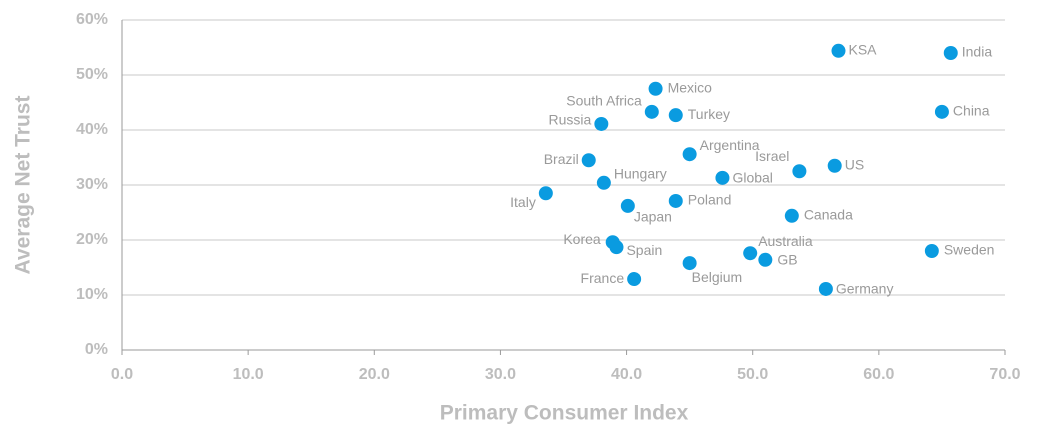  I want to click on point-label: US, so click(854, 164).